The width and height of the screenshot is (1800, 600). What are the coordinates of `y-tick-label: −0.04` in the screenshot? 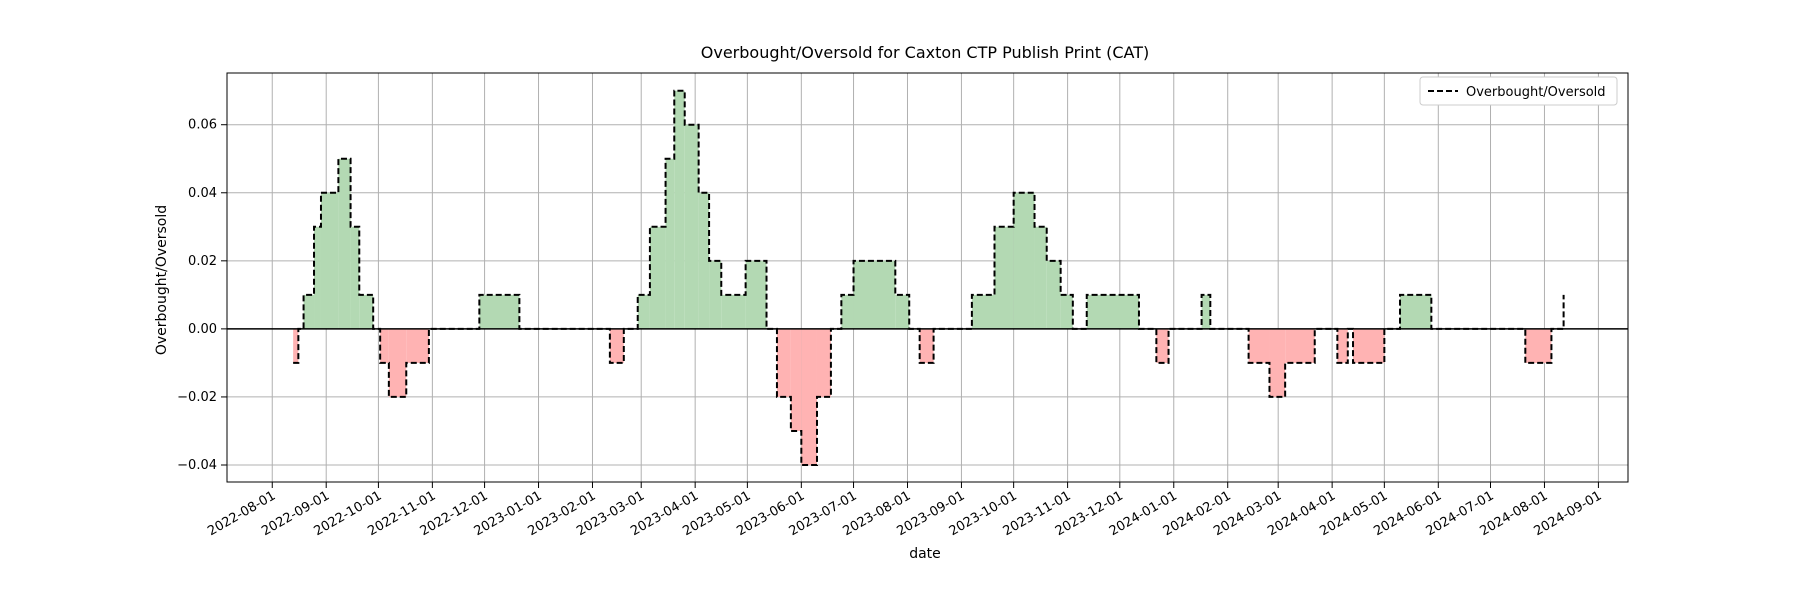 It's located at (197, 465).